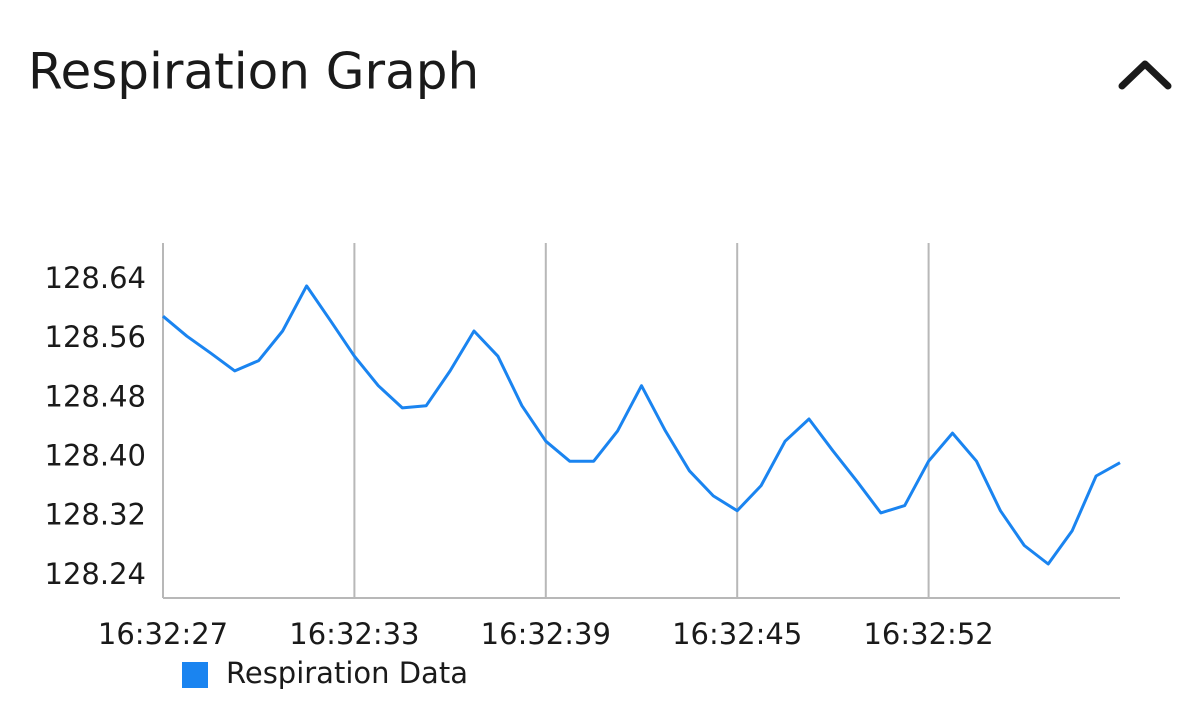 Image resolution: width=1200 pixels, height=711 pixels. Describe the element at coordinates (928, 634) in the screenshot. I see `x-tick-label: 16:32:52` at that location.